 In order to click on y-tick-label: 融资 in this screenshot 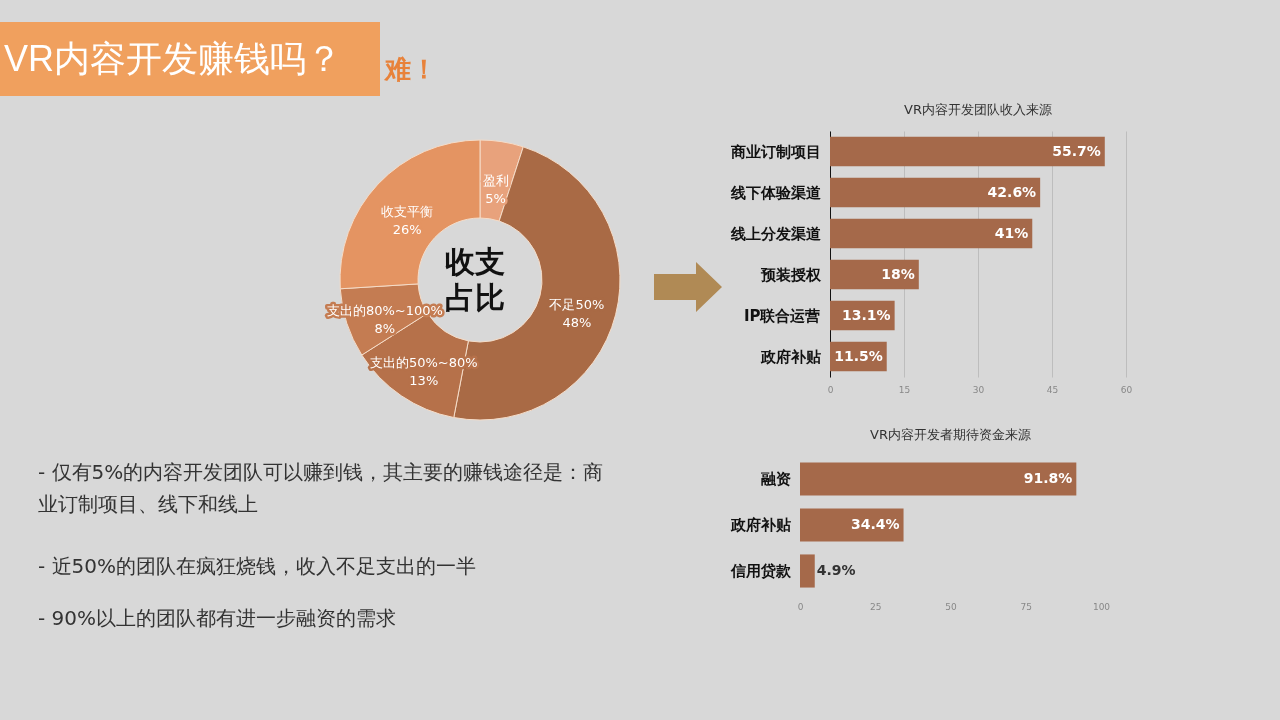, I will do `click(775, 479)`.